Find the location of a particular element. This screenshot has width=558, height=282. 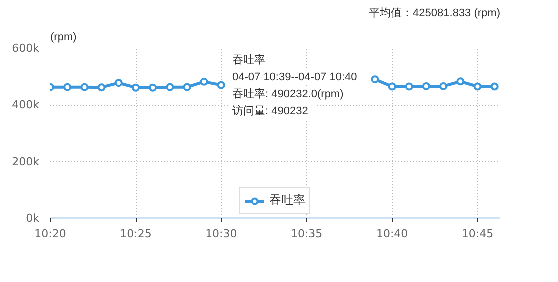

x-tick-label: 10:45 is located at coordinates (478, 234).